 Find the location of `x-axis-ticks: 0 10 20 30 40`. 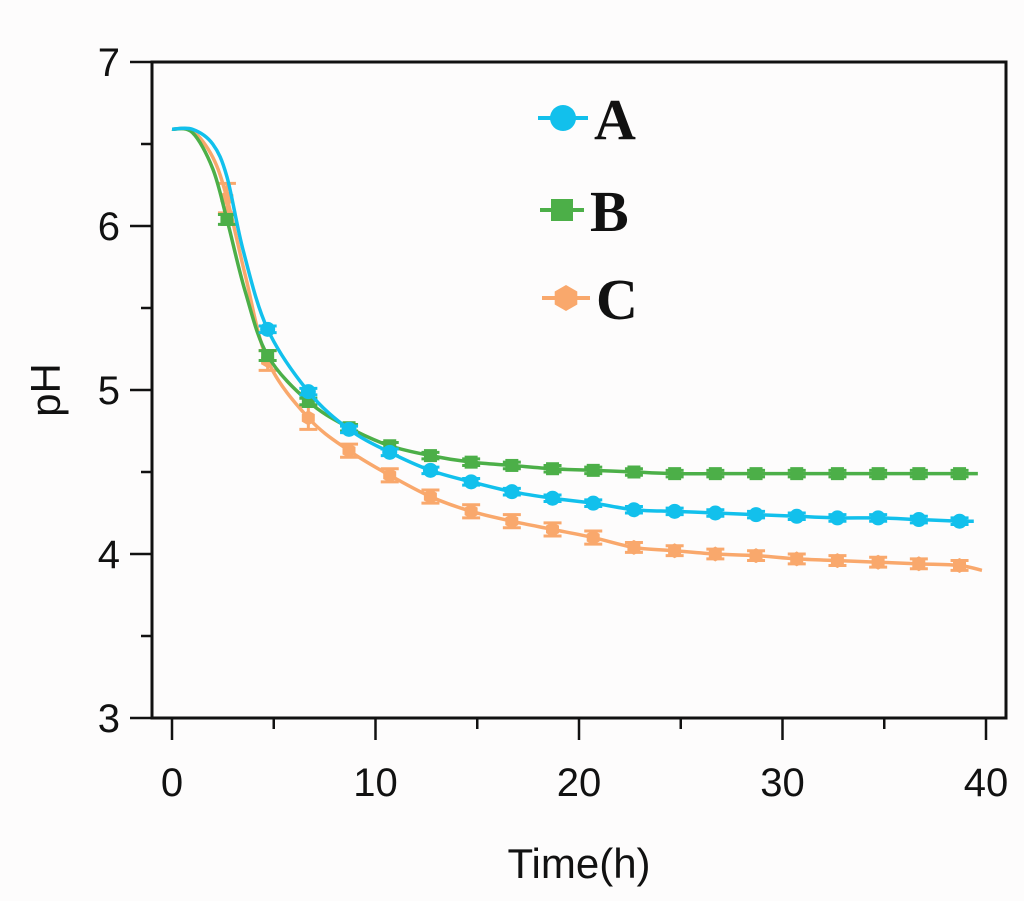

x-axis-ticks: 0 10 20 30 40 is located at coordinates (584, 761).